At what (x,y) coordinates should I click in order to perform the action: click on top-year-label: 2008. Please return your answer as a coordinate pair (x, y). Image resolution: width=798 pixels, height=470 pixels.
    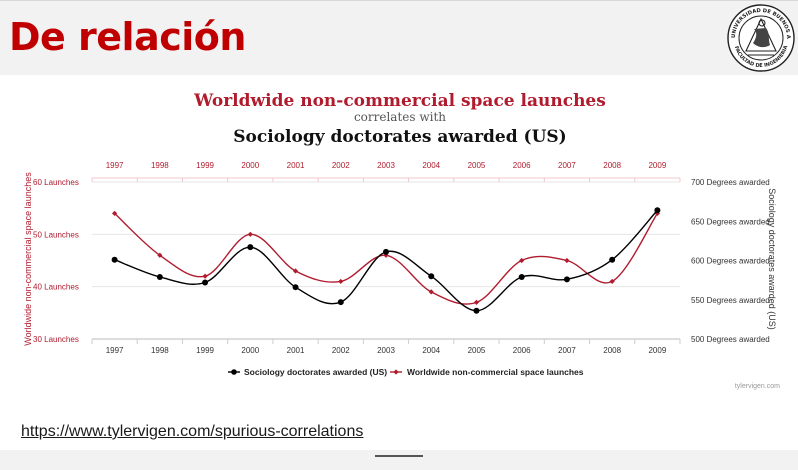
    Looking at the image, I should click on (612, 165).